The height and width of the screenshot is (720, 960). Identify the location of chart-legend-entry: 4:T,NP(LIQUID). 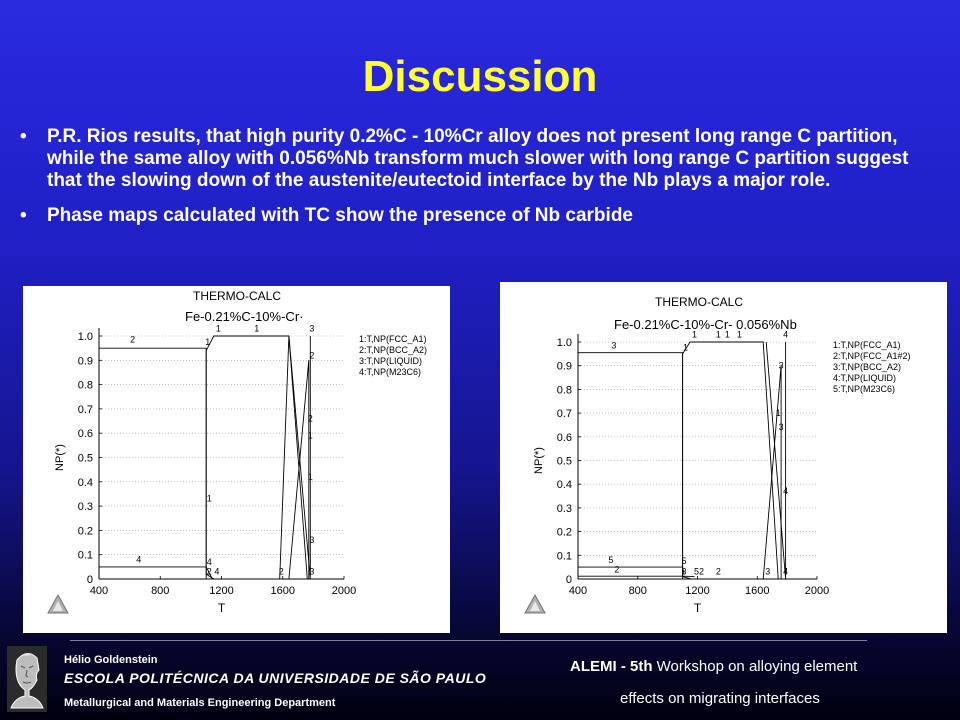
(864, 378).